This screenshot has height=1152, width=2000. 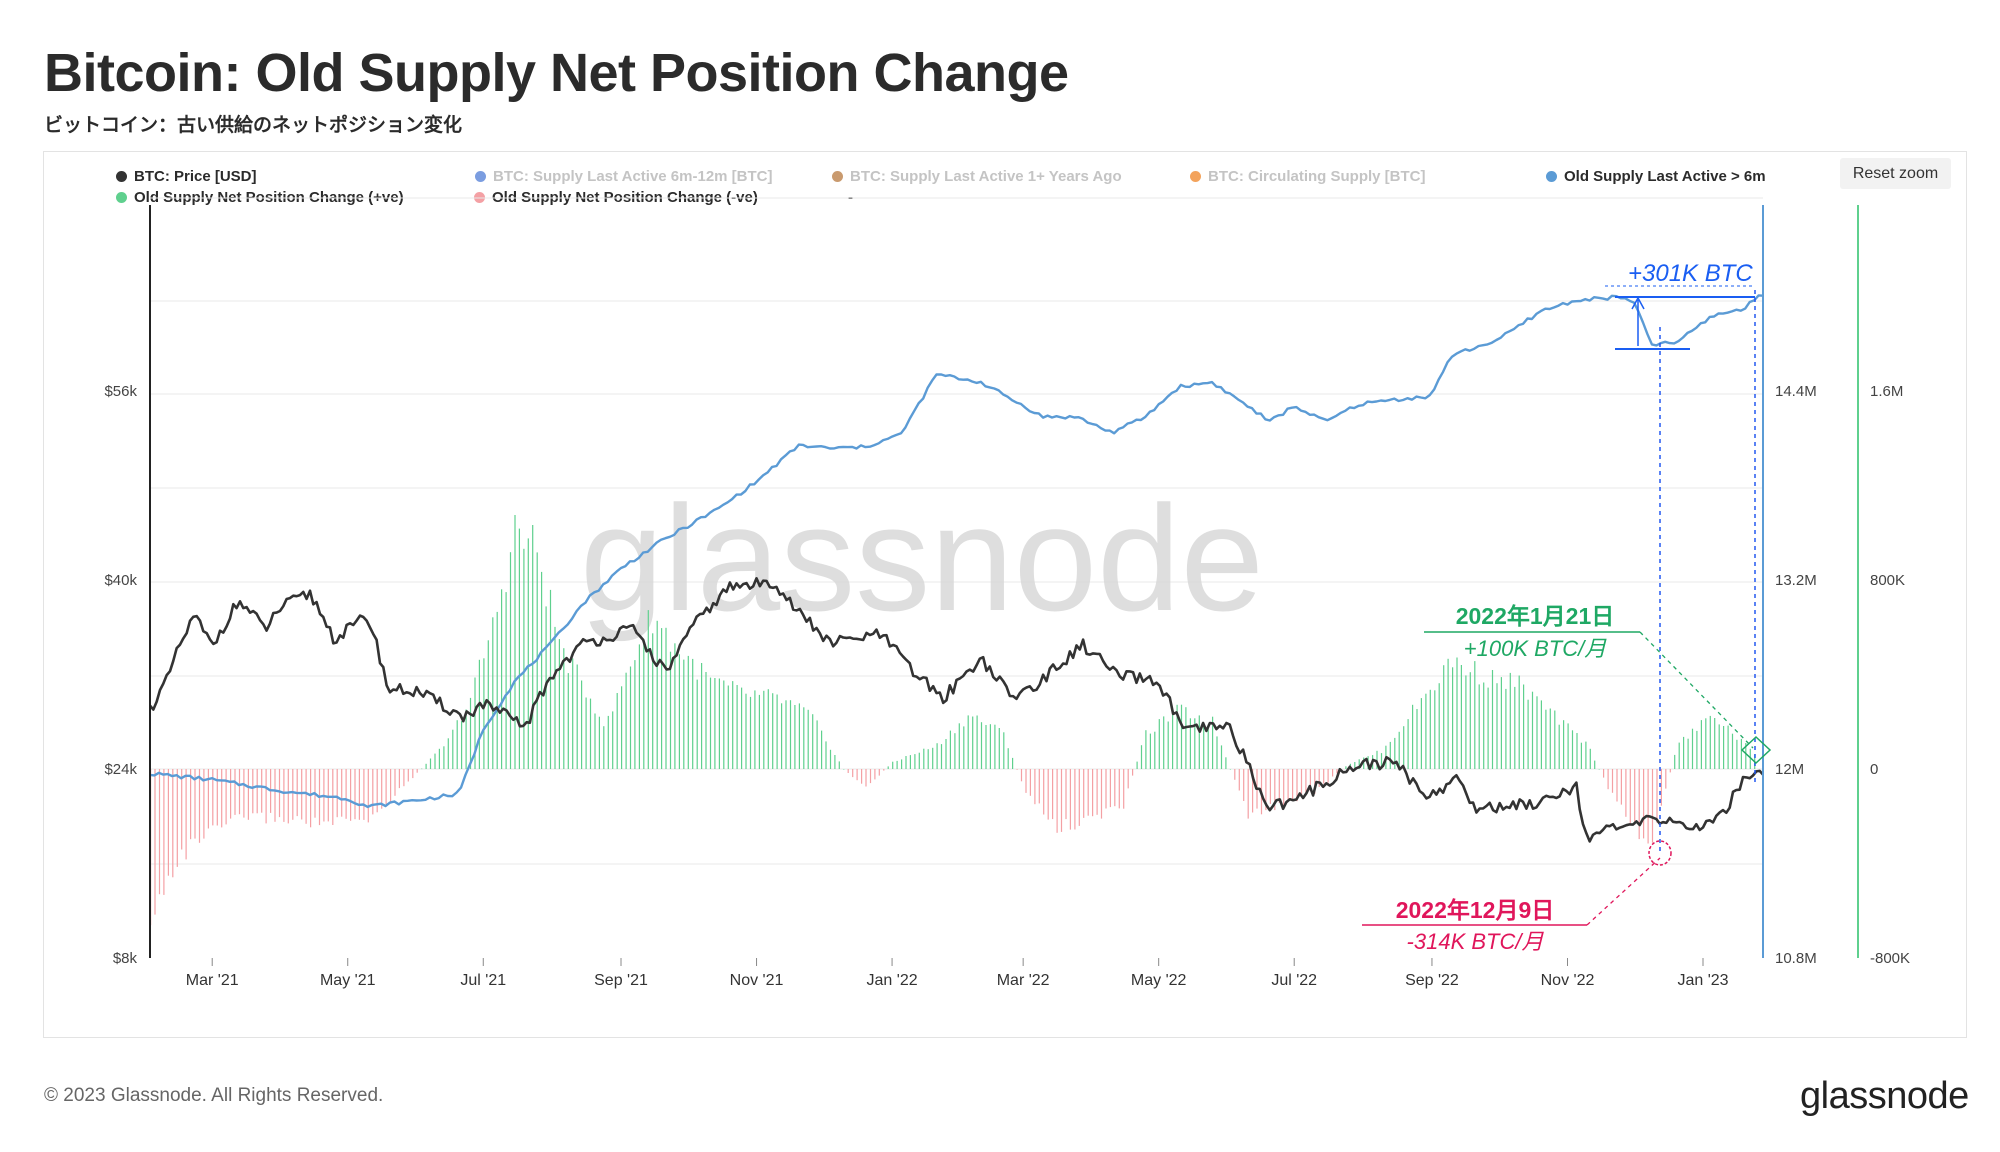 I want to click on legend-label: BTC: Circulating Supply [BTC], so click(x=1317, y=176).